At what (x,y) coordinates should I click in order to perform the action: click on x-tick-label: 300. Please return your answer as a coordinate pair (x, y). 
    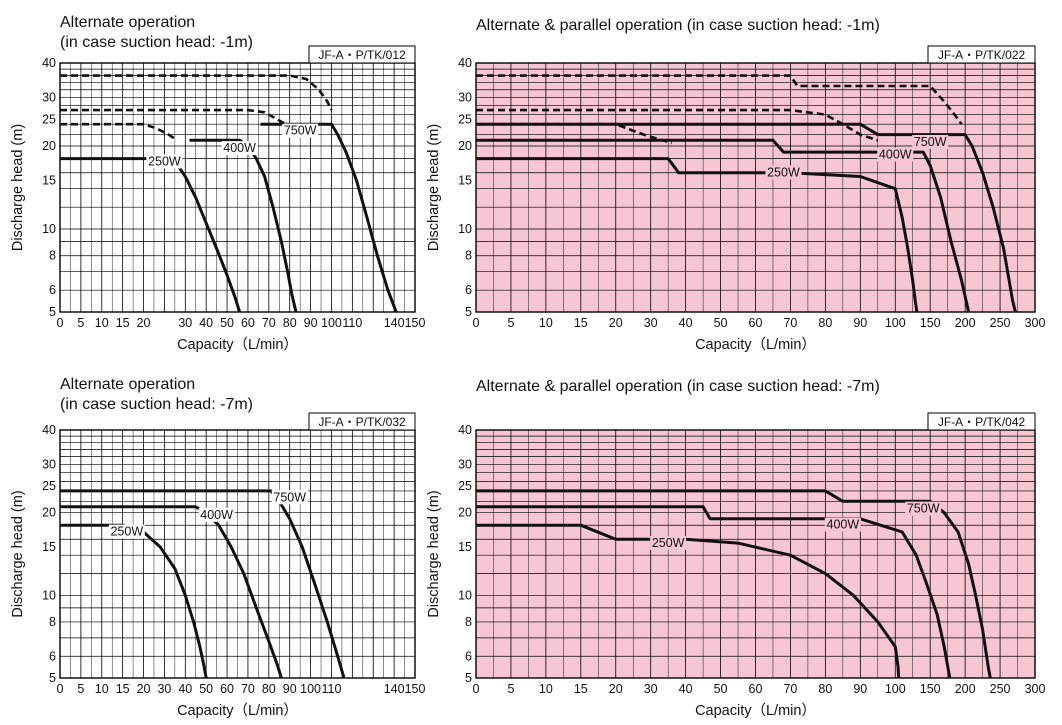
    Looking at the image, I should click on (1035, 323).